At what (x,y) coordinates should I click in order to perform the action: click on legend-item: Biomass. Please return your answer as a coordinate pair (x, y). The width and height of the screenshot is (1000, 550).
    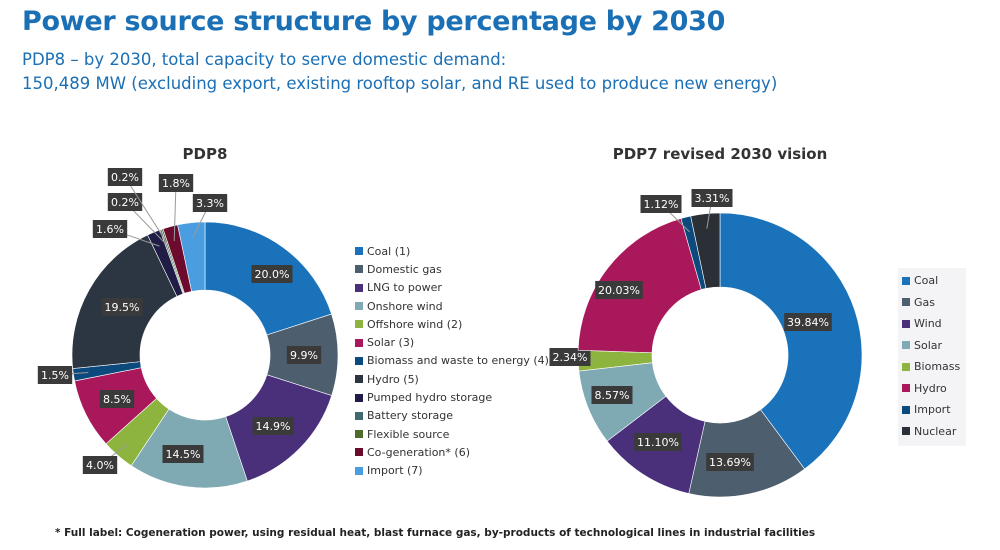
    Looking at the image, I should click on (931, 367).